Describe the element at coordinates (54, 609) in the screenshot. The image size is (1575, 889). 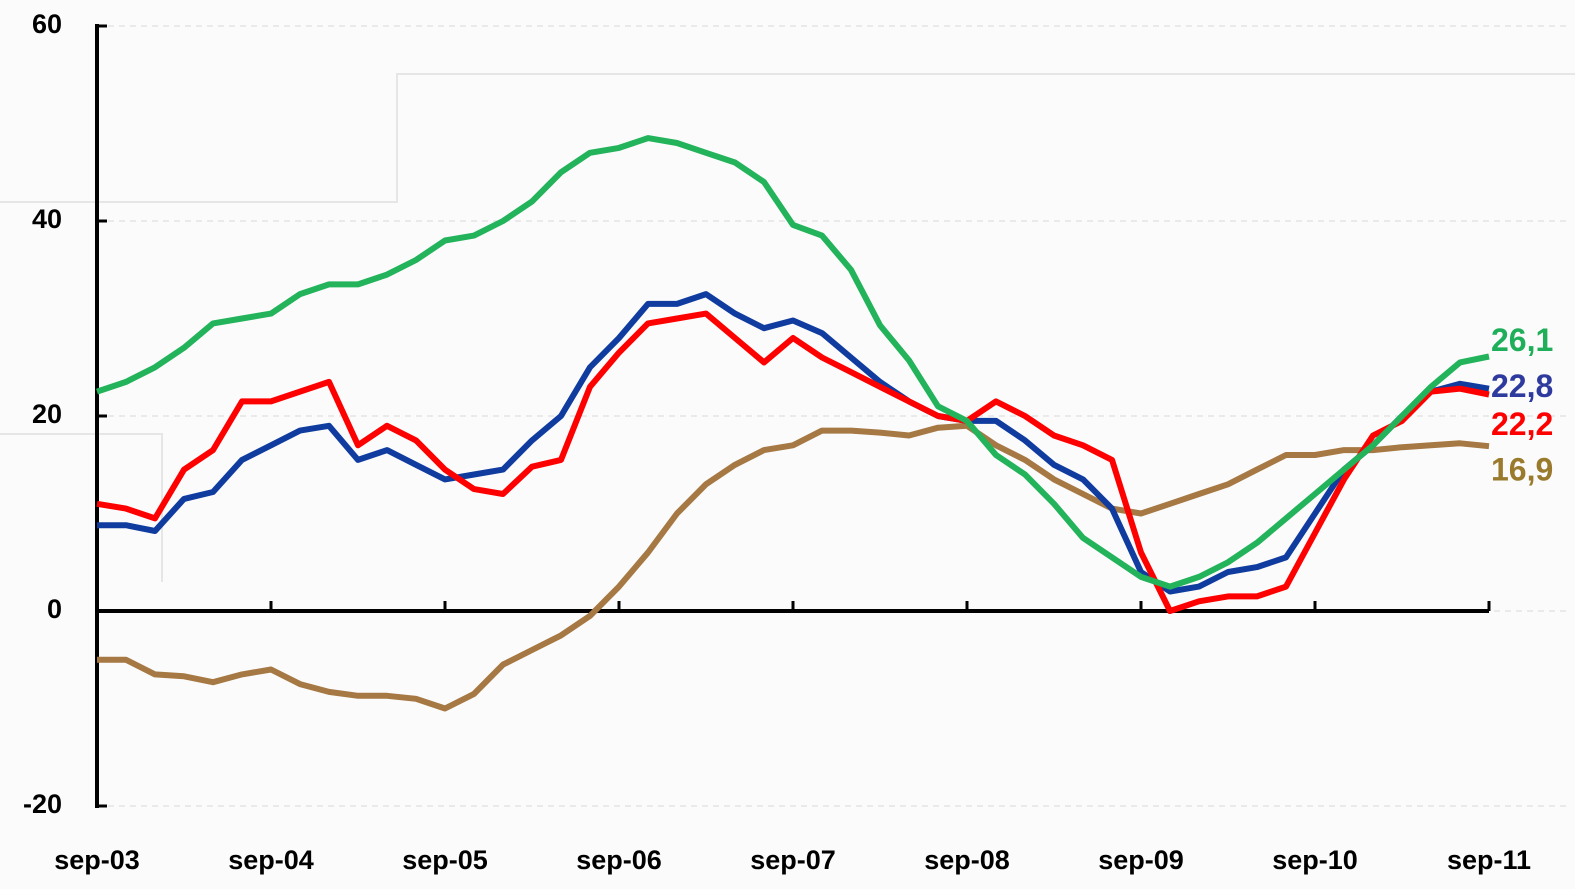
I see `y-tick-label: 0` at that location.